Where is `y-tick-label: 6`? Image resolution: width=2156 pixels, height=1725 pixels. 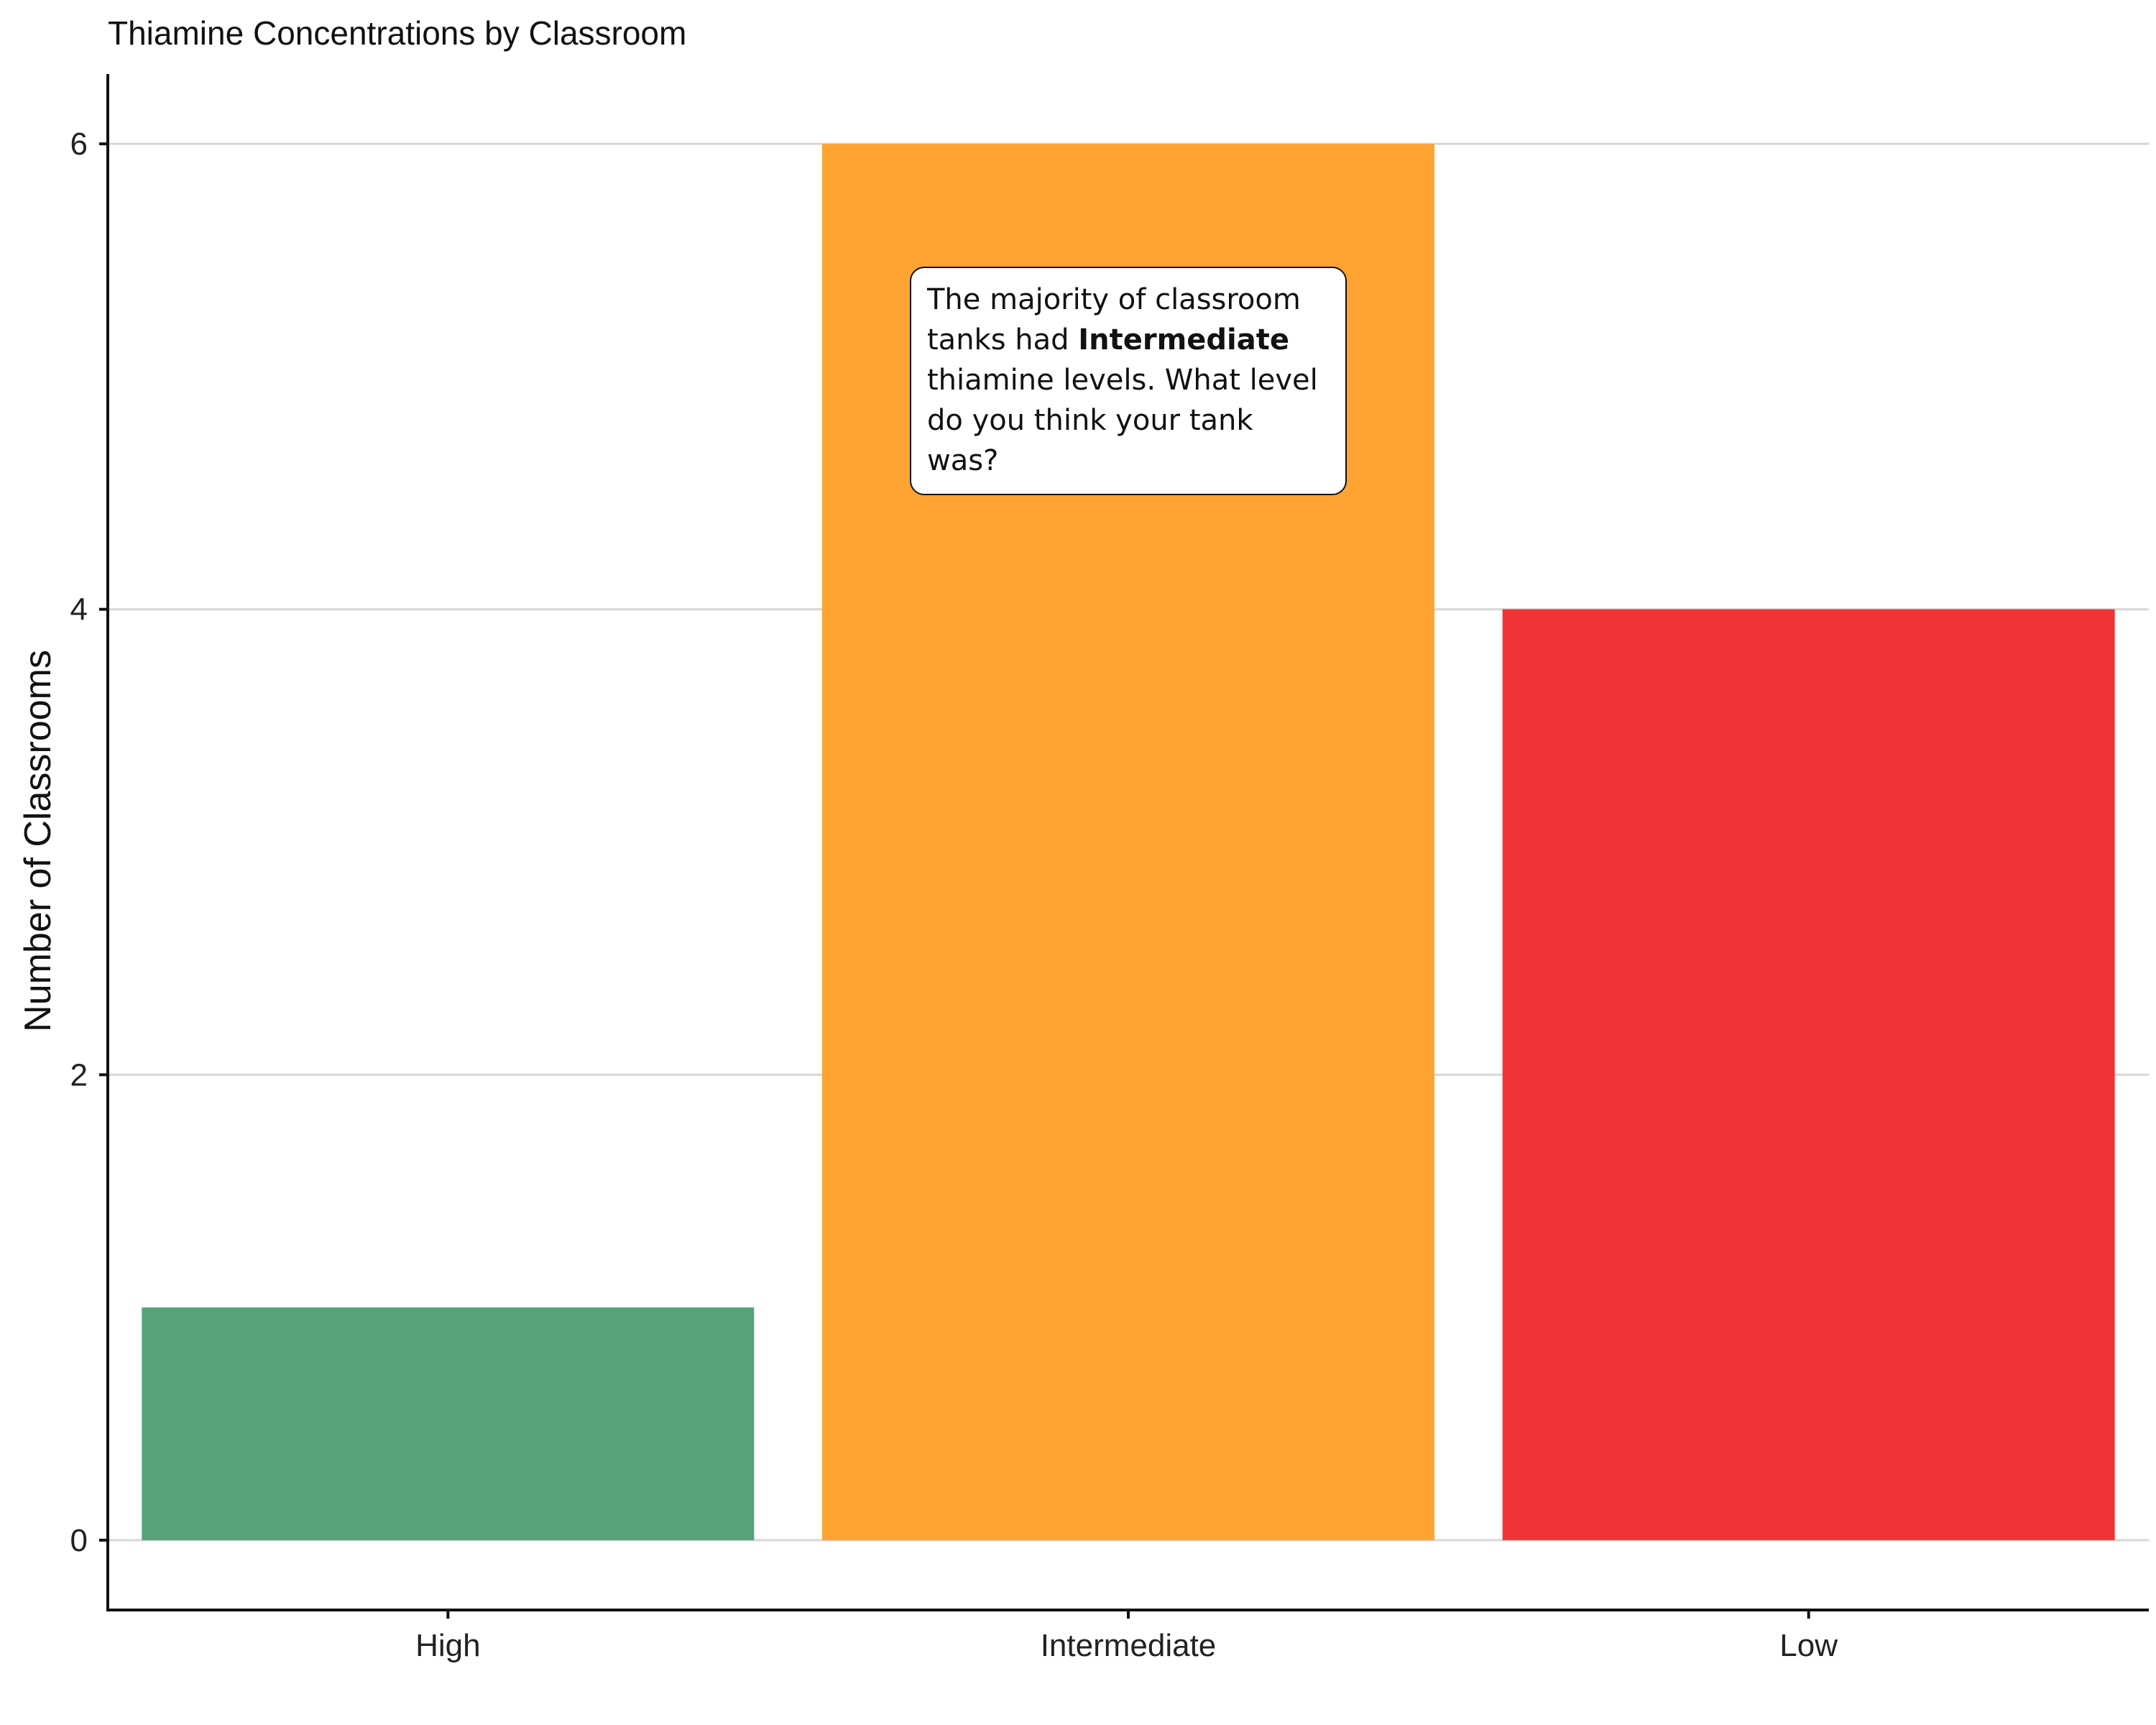 y-tick-label: 6 is located at coordinates (79, 144).